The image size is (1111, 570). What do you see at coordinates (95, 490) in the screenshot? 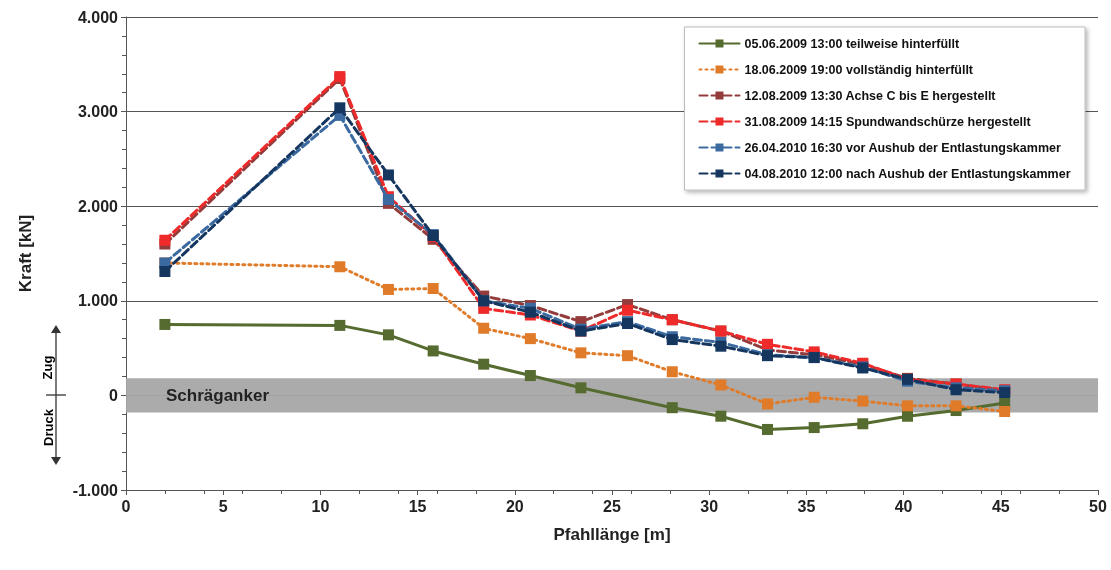
I see `y-tick-label: -1.000` at bounding box center [95, 490].